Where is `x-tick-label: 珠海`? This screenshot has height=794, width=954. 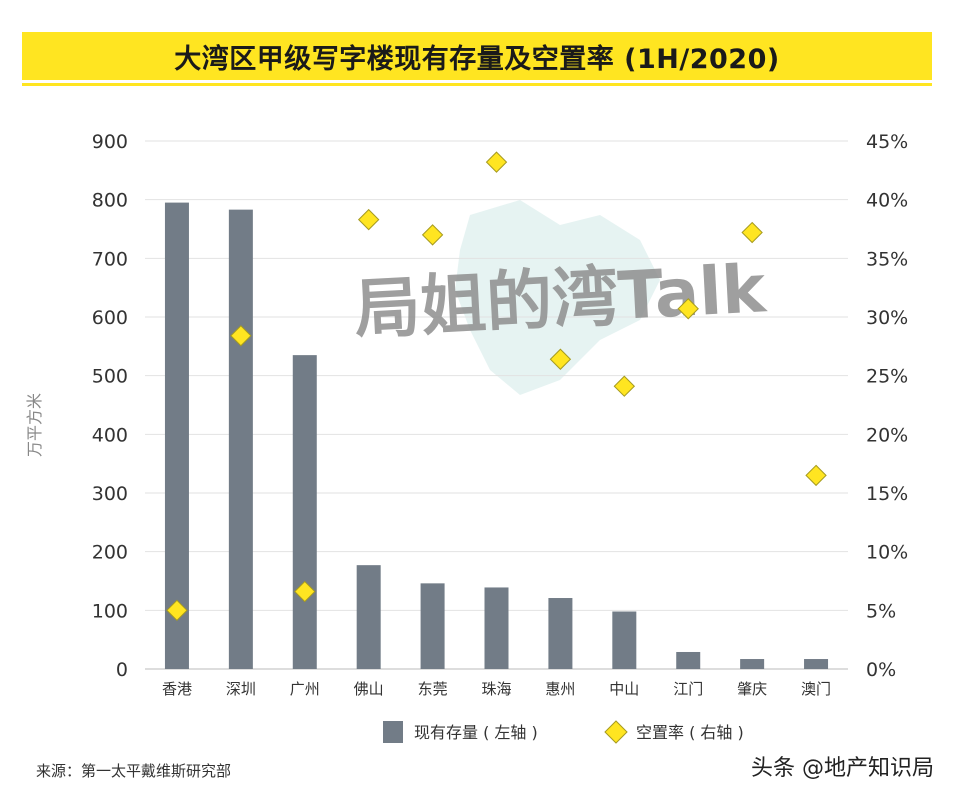 x-tick-label: 珠海 is located at coordinates (496, 689).